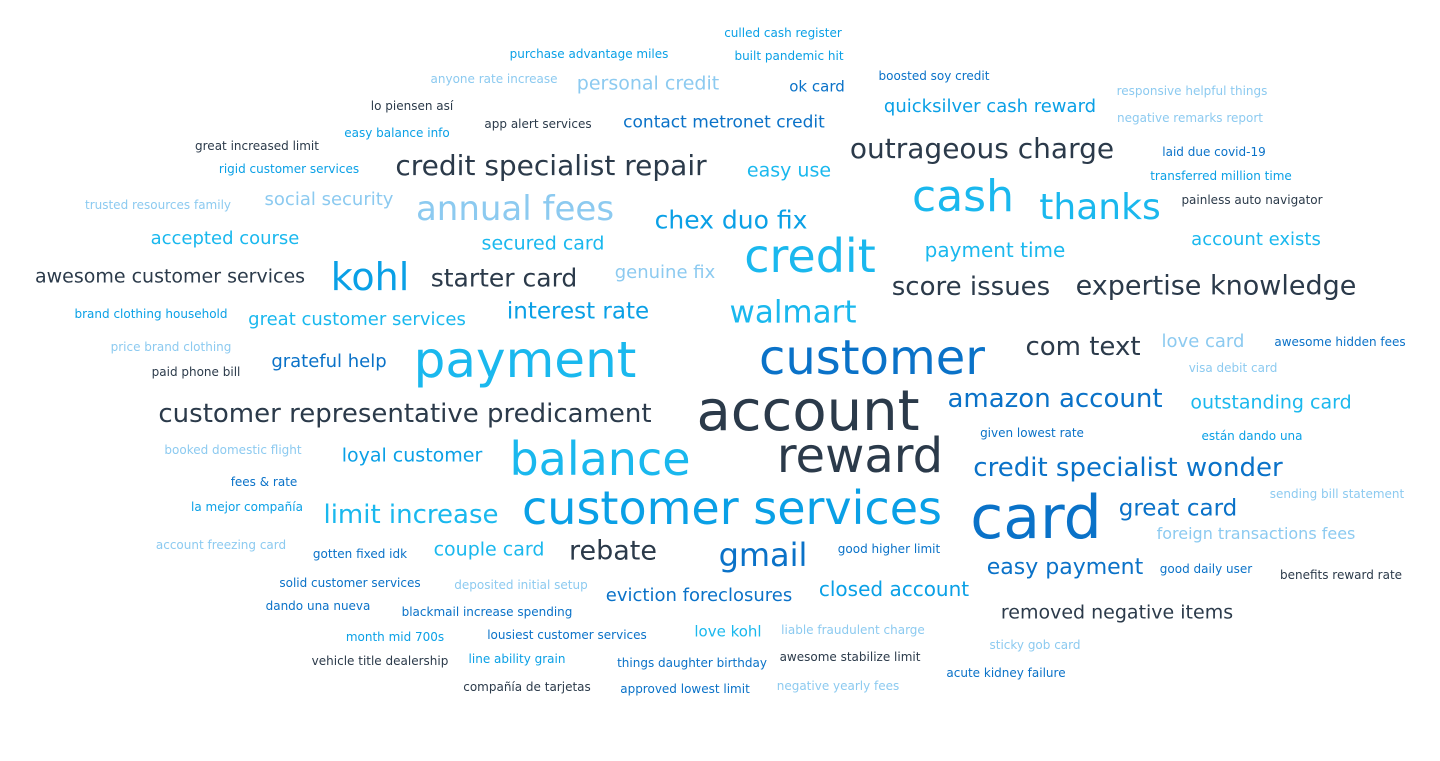 The image size is (1440, 761). Describe the element at coordinates (521, 585) in the screenshot. I see `word: deposited initial setup` at that location.